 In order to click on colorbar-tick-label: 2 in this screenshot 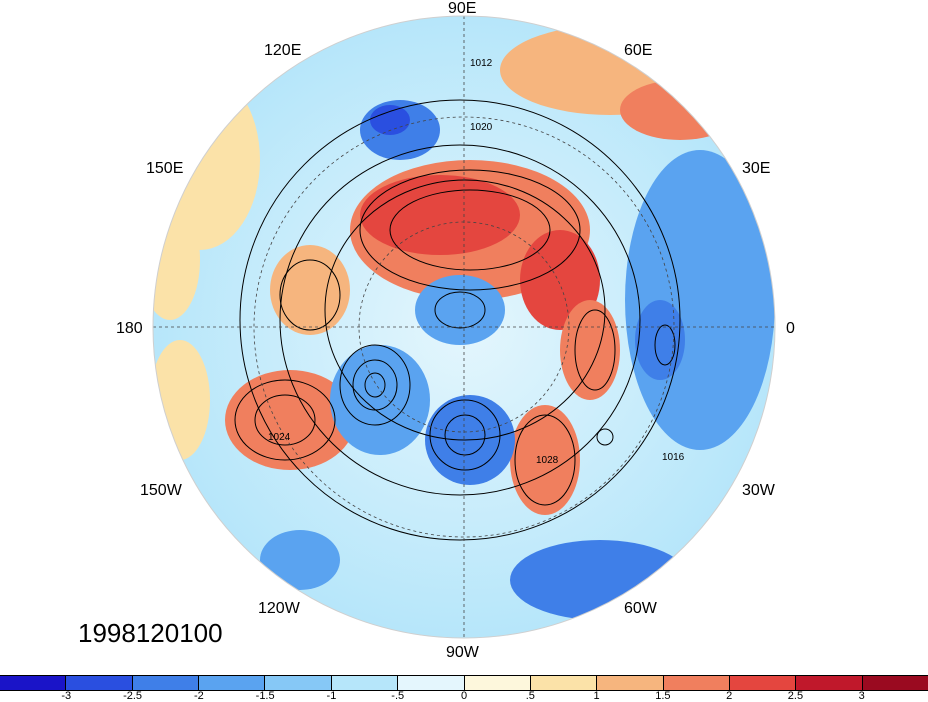, I will do `click(729, 696)`.